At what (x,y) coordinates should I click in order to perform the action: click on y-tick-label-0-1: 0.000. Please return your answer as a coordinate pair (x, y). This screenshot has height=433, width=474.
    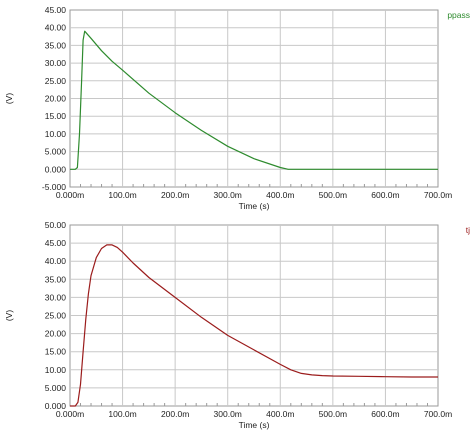
    Looking at the image, I should click on (56, 169).